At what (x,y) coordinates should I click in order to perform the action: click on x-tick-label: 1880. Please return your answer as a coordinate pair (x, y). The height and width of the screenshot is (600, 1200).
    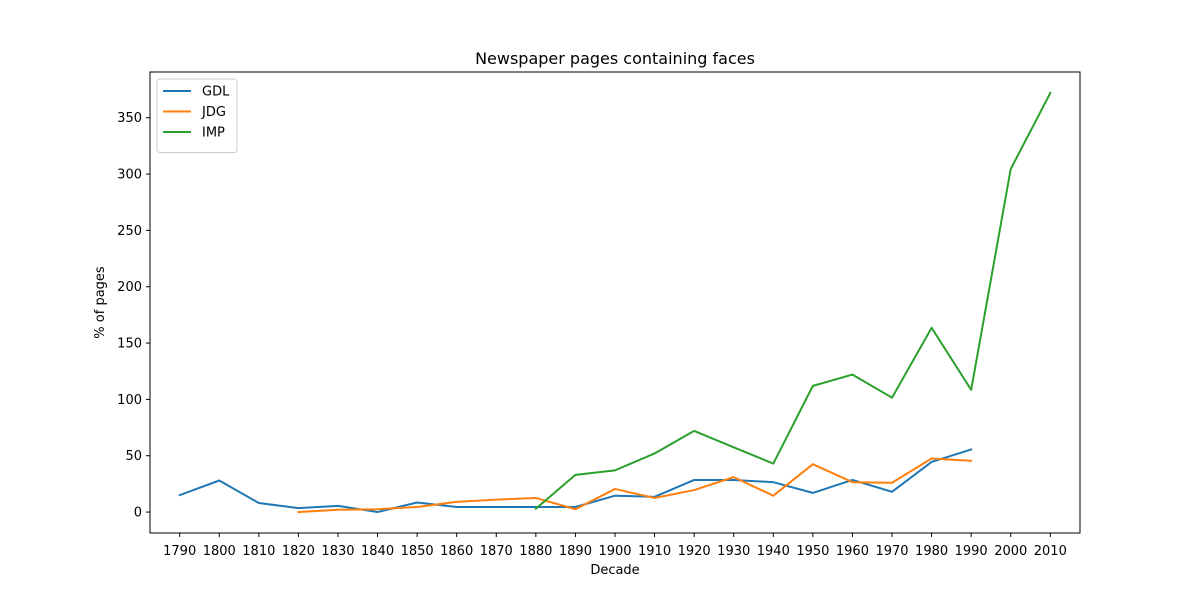
    Looking at the image, I should click on (535, 551).